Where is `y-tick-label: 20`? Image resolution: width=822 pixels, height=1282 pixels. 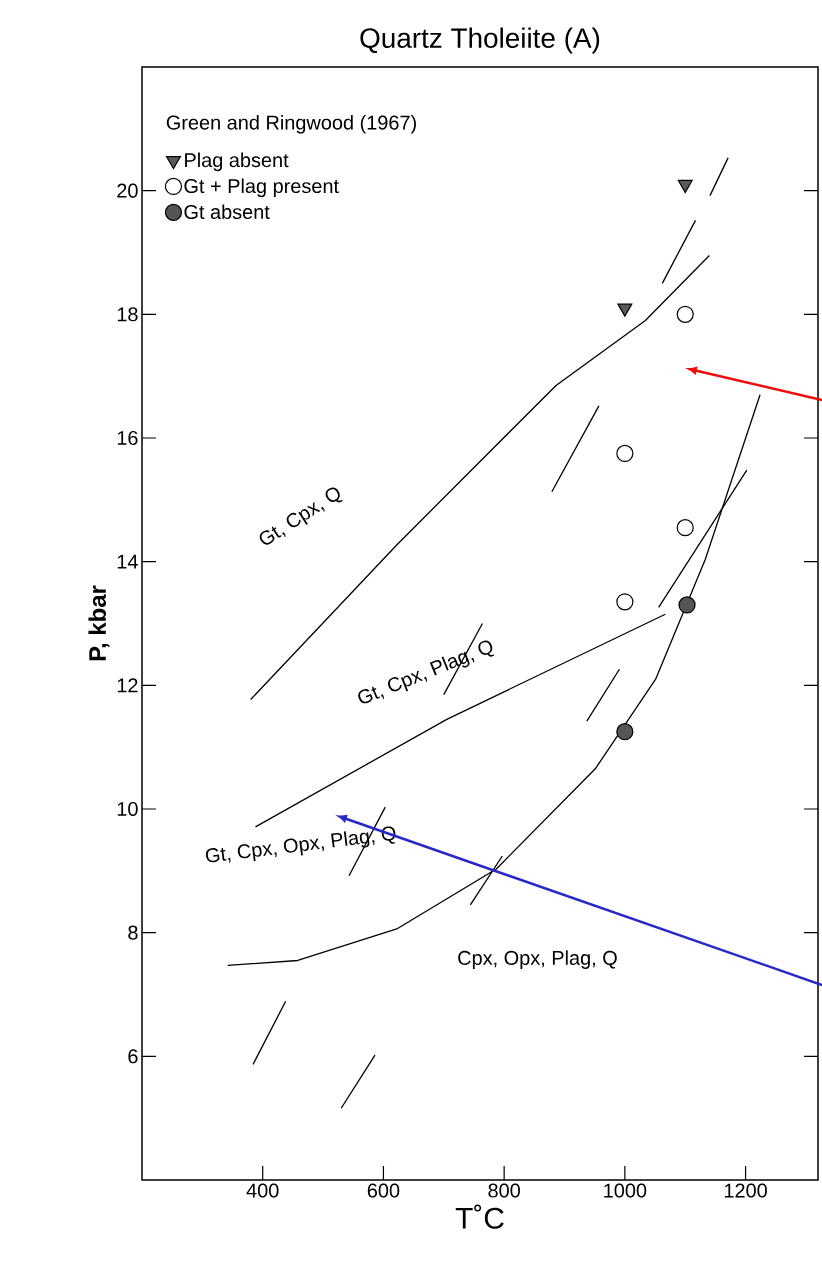
y-tick-label: 20 is located at coordinates (127, 190).